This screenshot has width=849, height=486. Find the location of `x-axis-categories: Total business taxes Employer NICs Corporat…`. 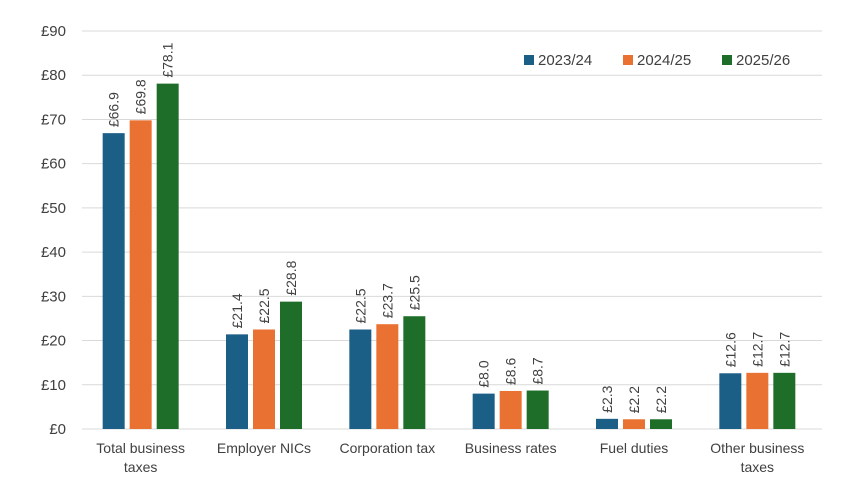

x-axis-categories: Total business taxes Employer NICs Corporat… is located at coordinates (450, 457).